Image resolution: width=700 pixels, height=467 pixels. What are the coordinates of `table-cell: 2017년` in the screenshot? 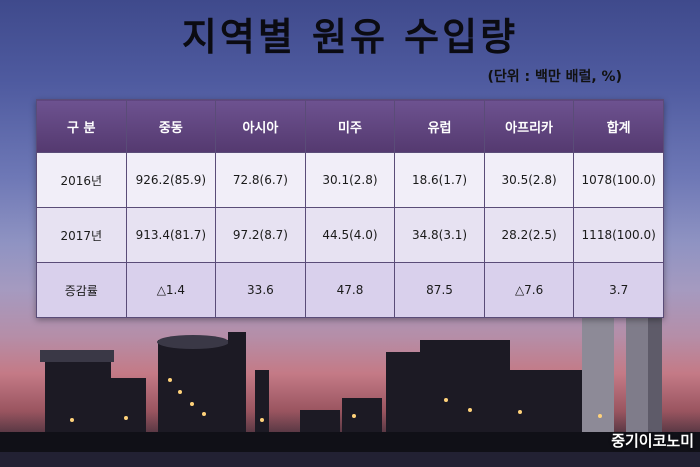 It's located at (81, 235).